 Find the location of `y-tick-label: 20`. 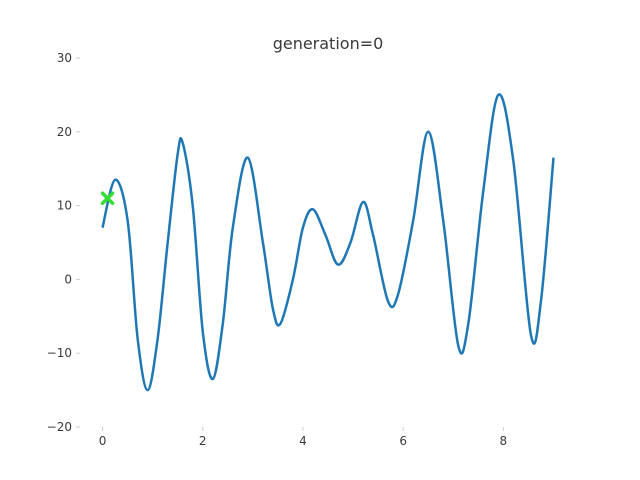

y-tick-label: 20 is located at coordinates (64, 132).